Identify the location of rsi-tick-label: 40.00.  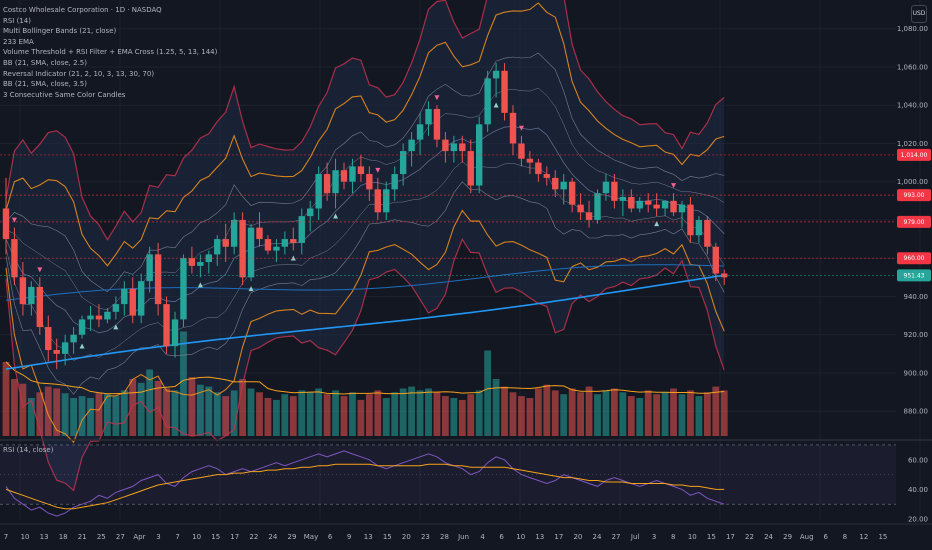
(918, 490).